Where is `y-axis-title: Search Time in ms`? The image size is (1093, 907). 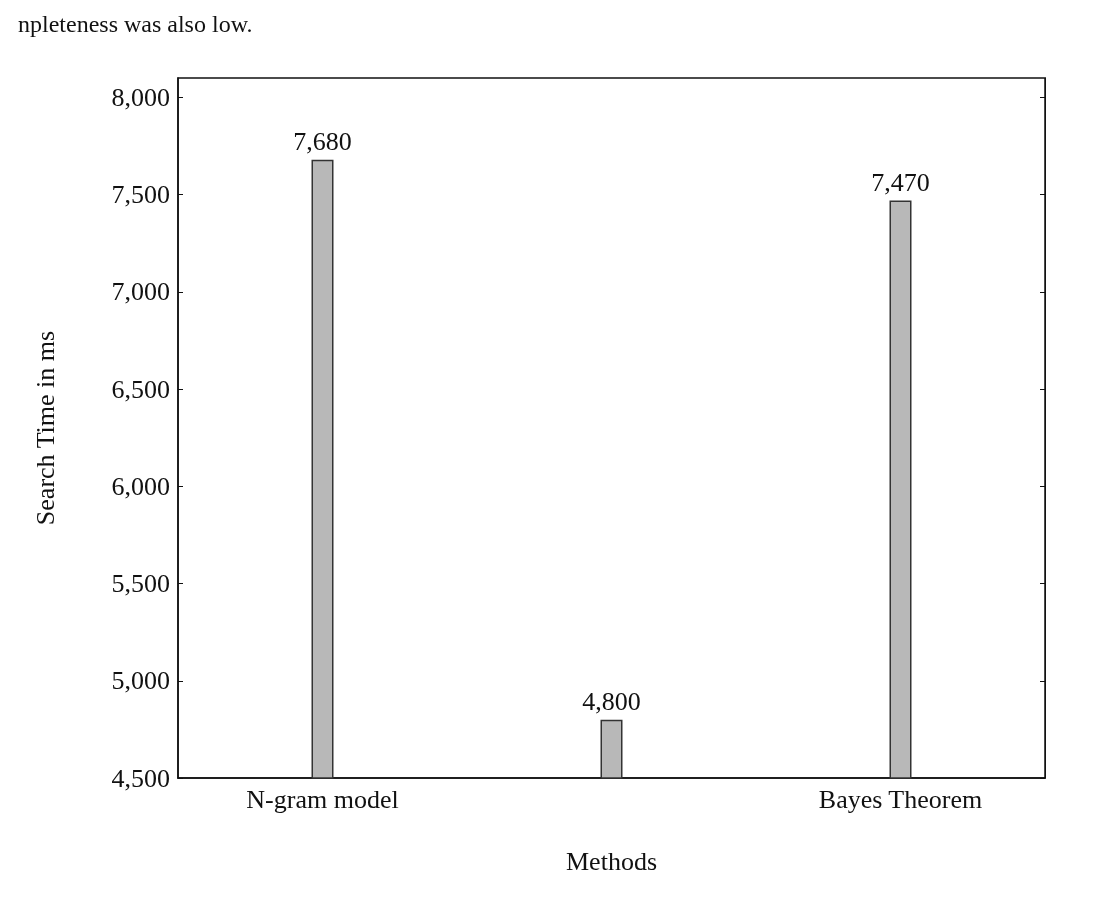
y-axis-title: Search Time in ms is located at coordinates (45, 428).